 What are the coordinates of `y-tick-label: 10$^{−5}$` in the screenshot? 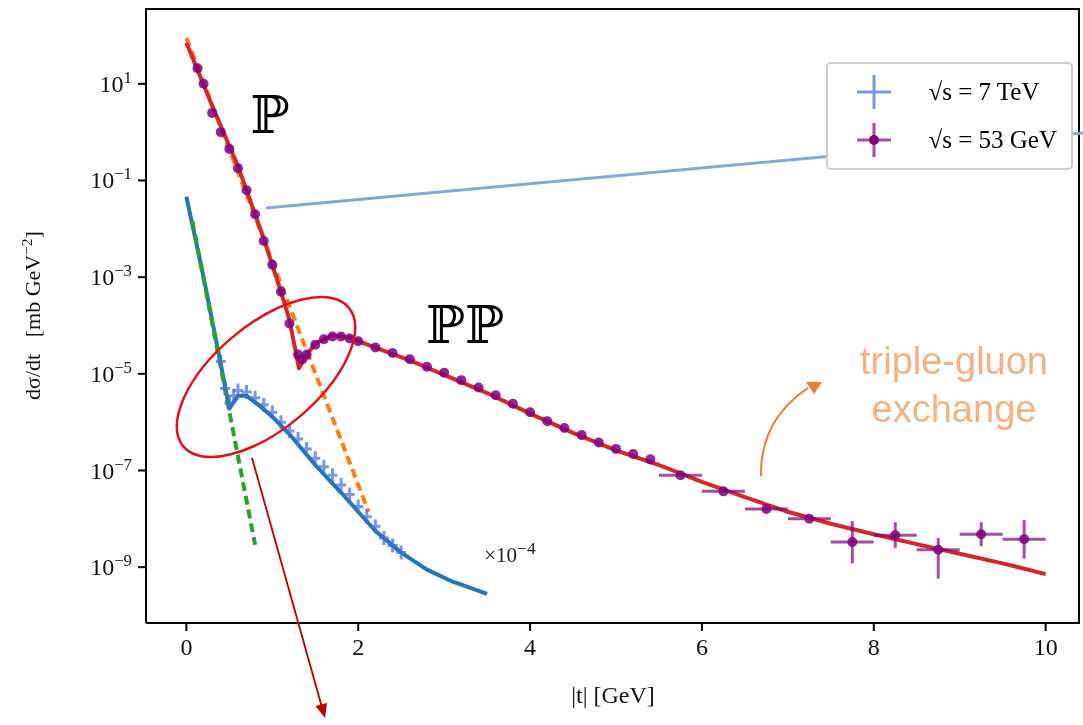 It's located at (111, 372).